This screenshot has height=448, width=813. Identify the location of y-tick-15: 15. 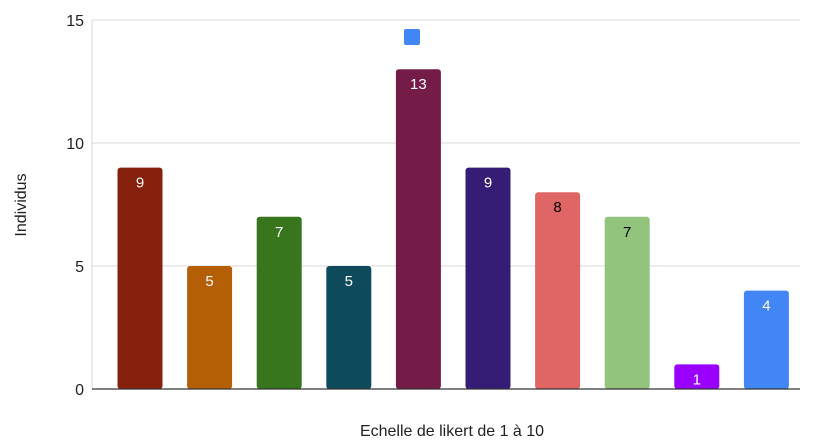
(75, 21).